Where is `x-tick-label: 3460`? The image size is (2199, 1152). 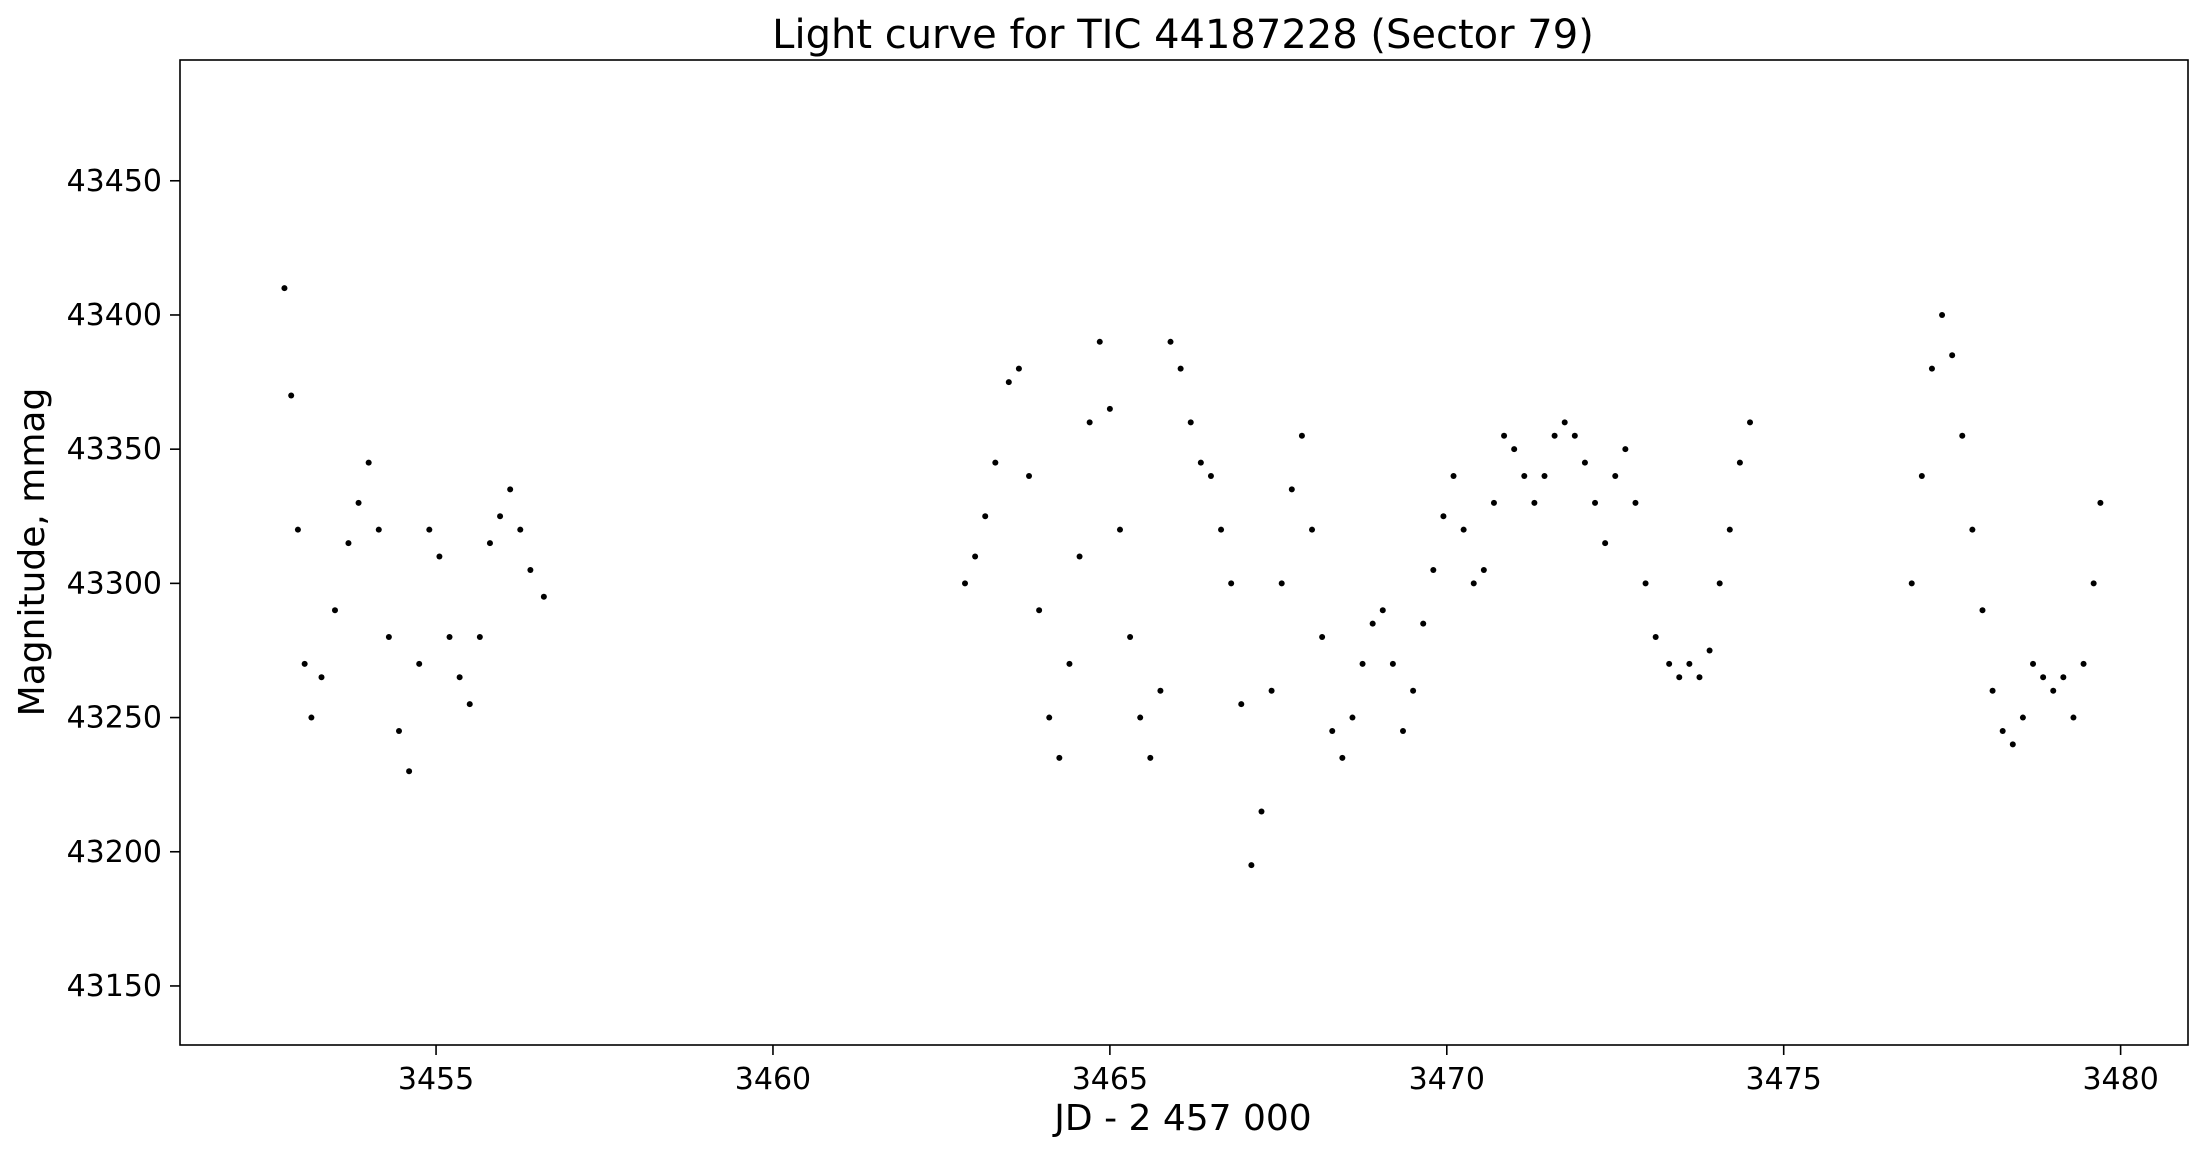
x-tick-label: 3460 is located at coordinates (773, 1079).